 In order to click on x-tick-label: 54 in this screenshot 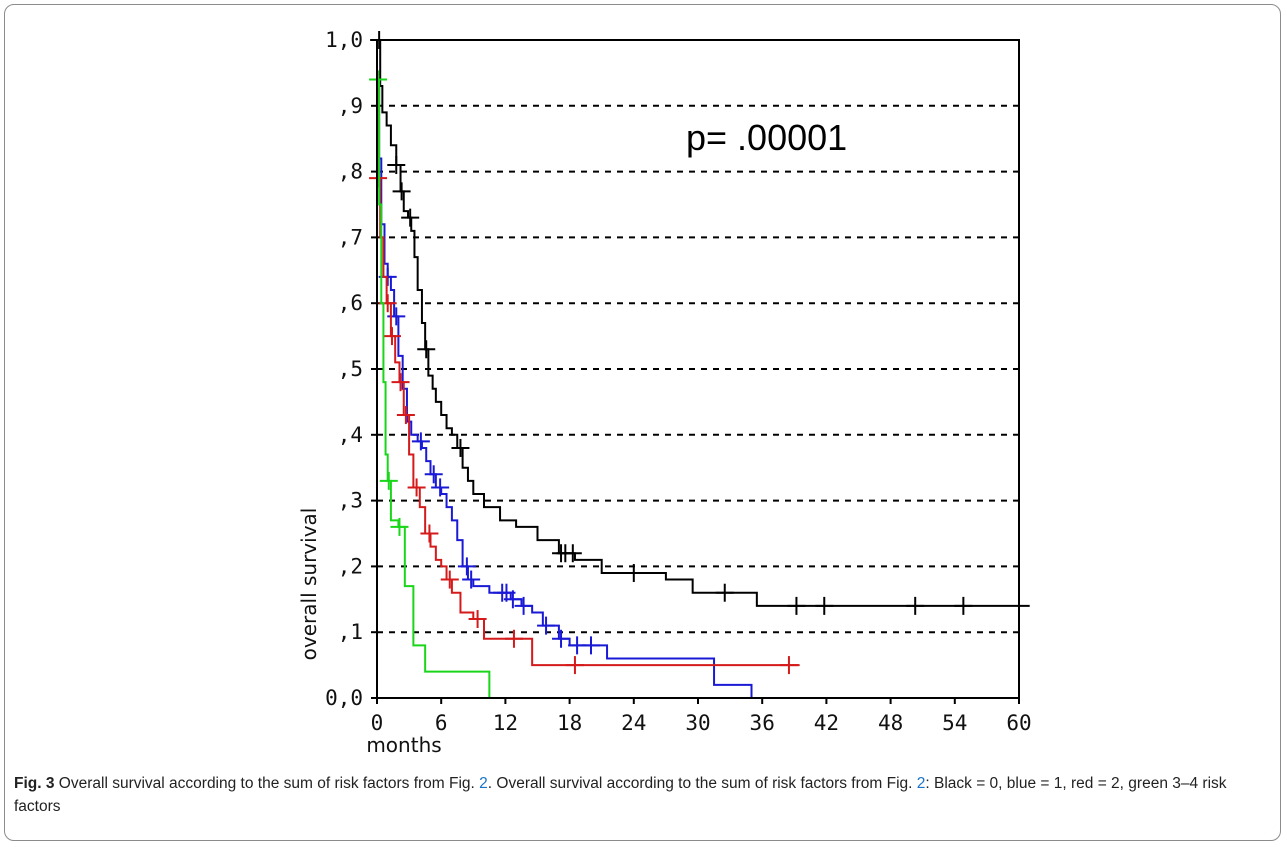, I will do `click(954, 723)`.